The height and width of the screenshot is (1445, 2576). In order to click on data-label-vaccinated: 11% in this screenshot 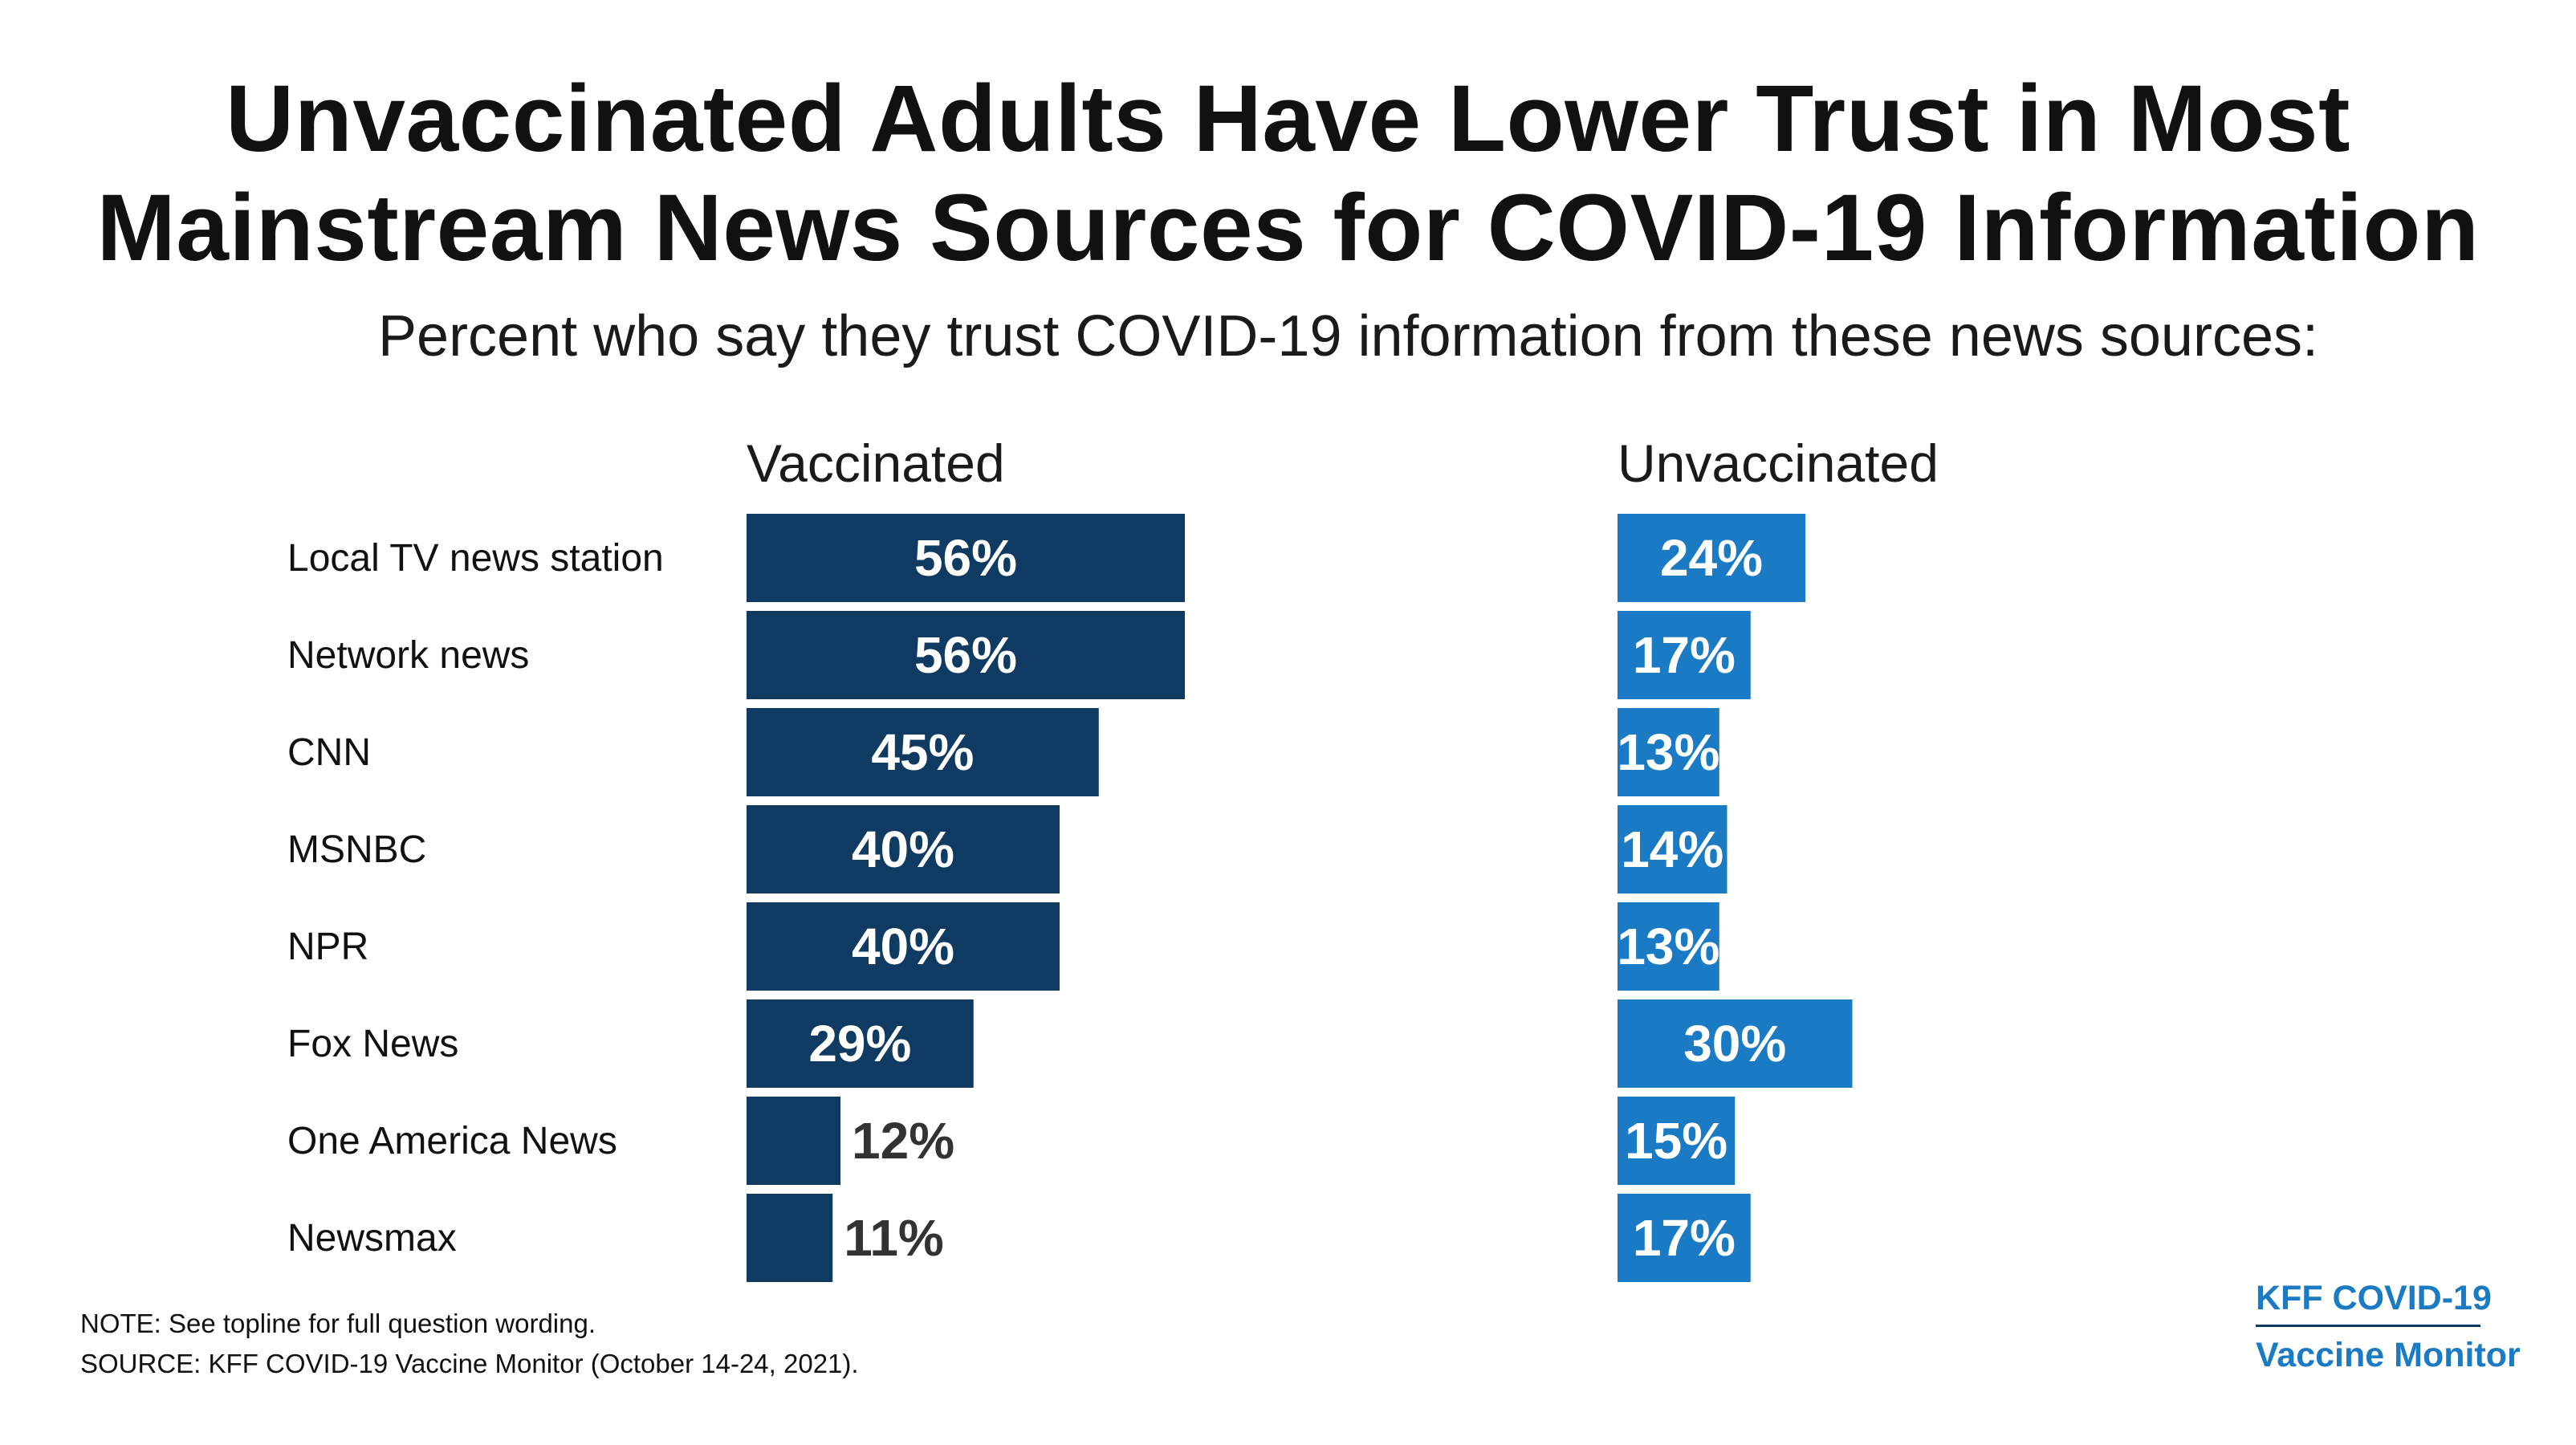, I will do `click(894, 1238)`.